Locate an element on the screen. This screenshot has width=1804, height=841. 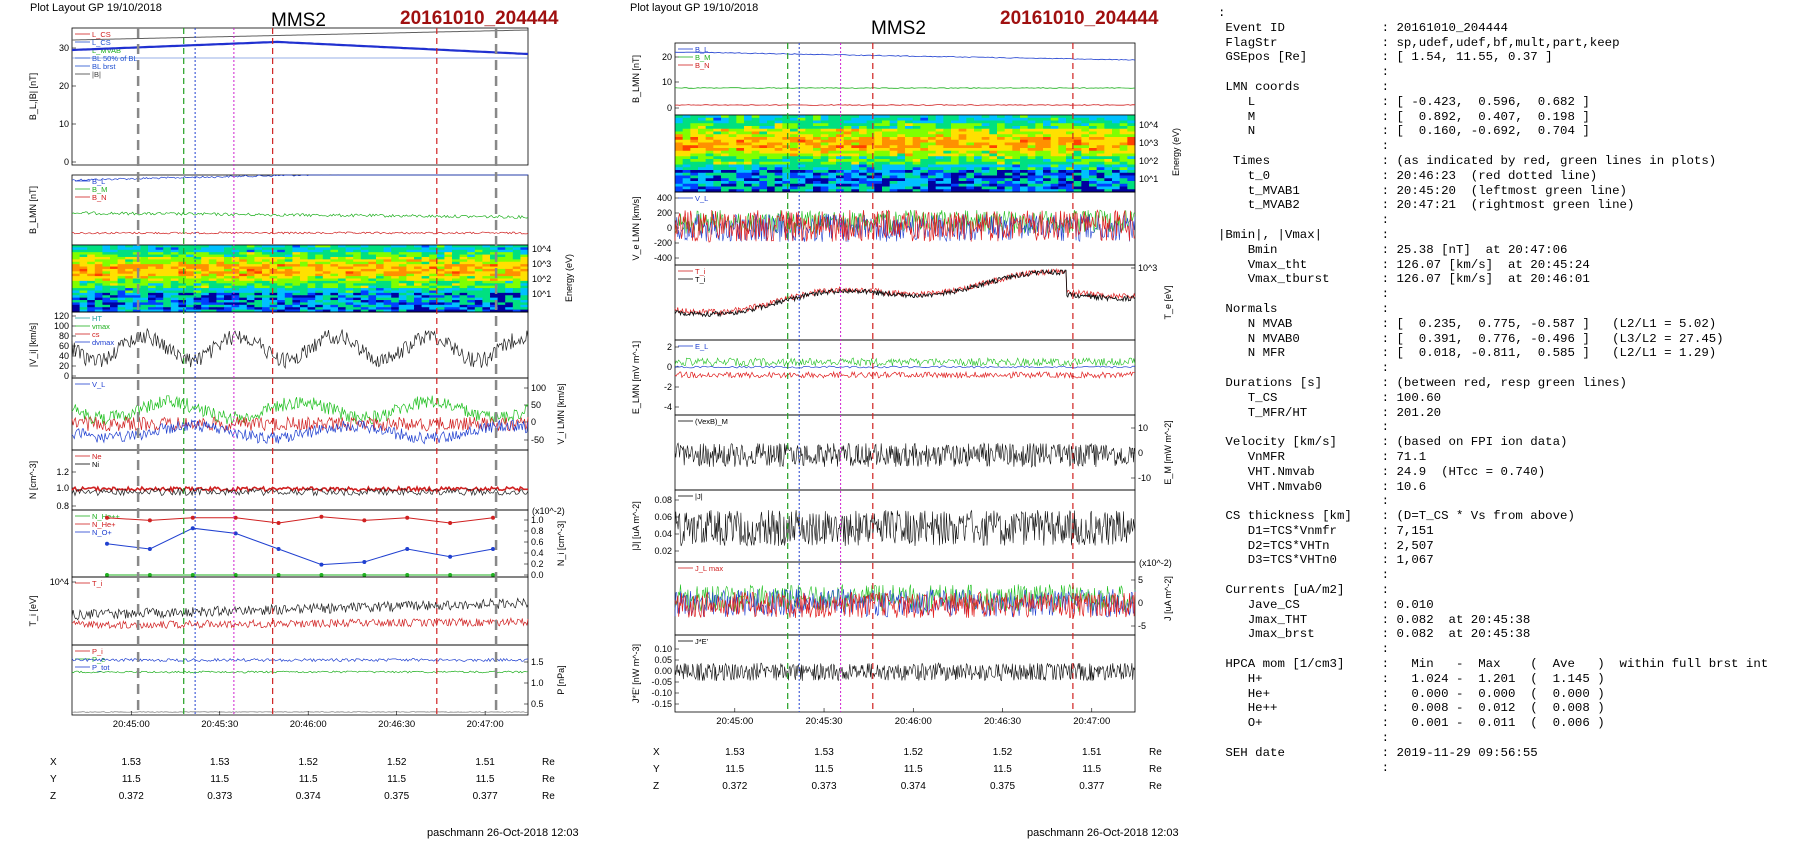
x-tick-label: 20:45:00 is located at coordinates (734, 721).